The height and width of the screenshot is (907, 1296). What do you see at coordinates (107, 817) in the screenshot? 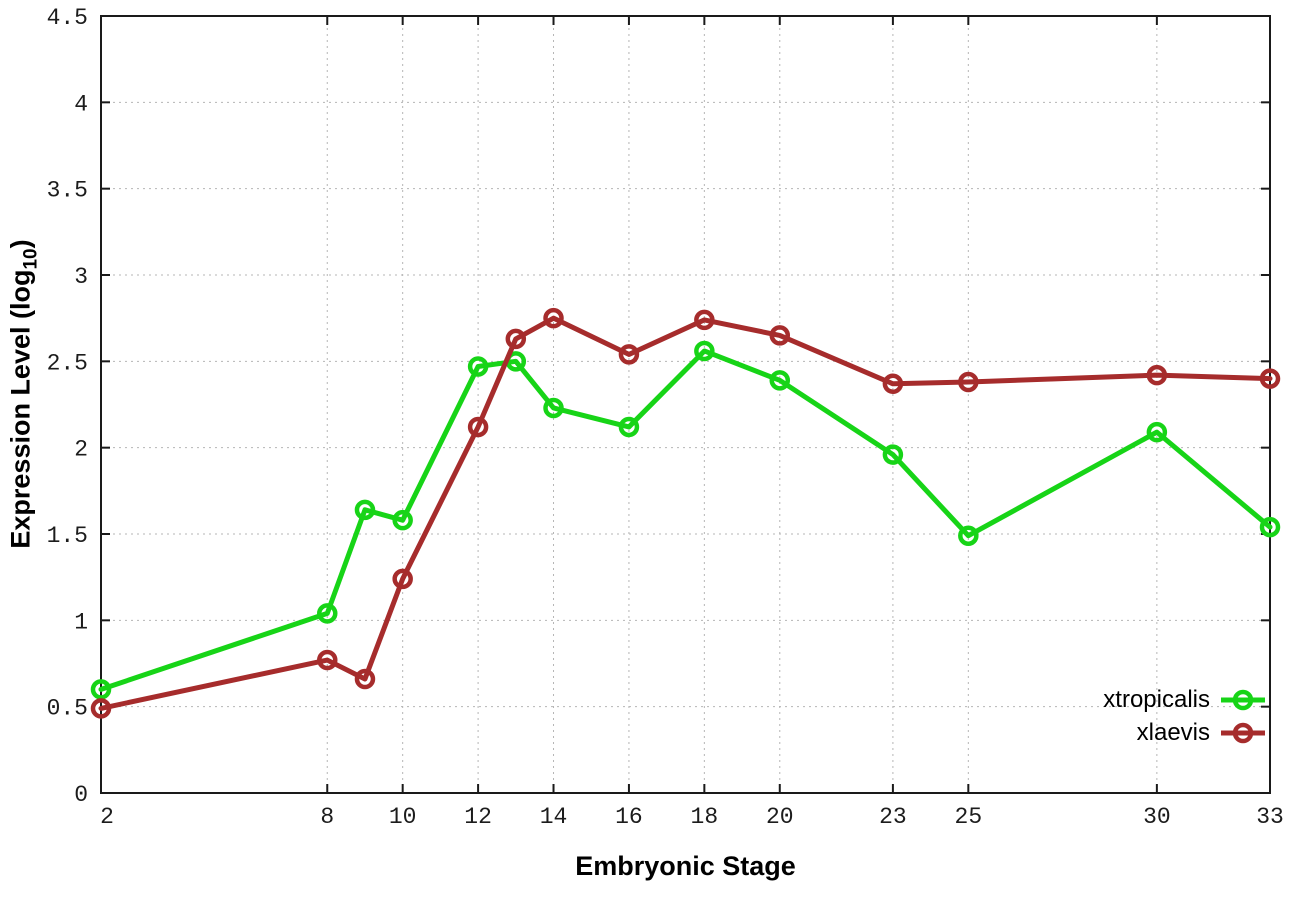
I see `x-tick-label: 2` at bounding box center [107, 817].